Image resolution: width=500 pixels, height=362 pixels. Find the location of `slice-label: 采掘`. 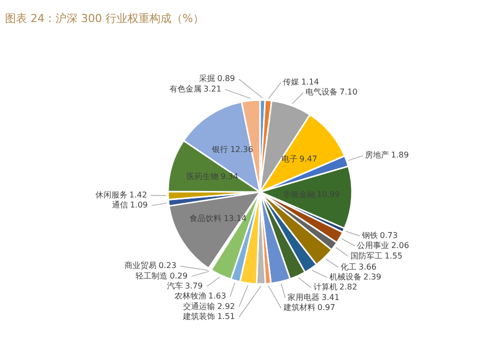

slice-label: 采掘 is located at coordinates (207, 79).